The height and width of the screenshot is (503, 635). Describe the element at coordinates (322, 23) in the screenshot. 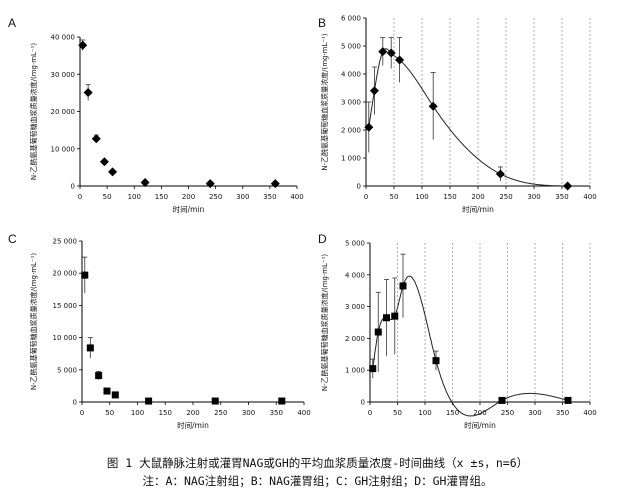

I see `panel-letter: B` at that location.